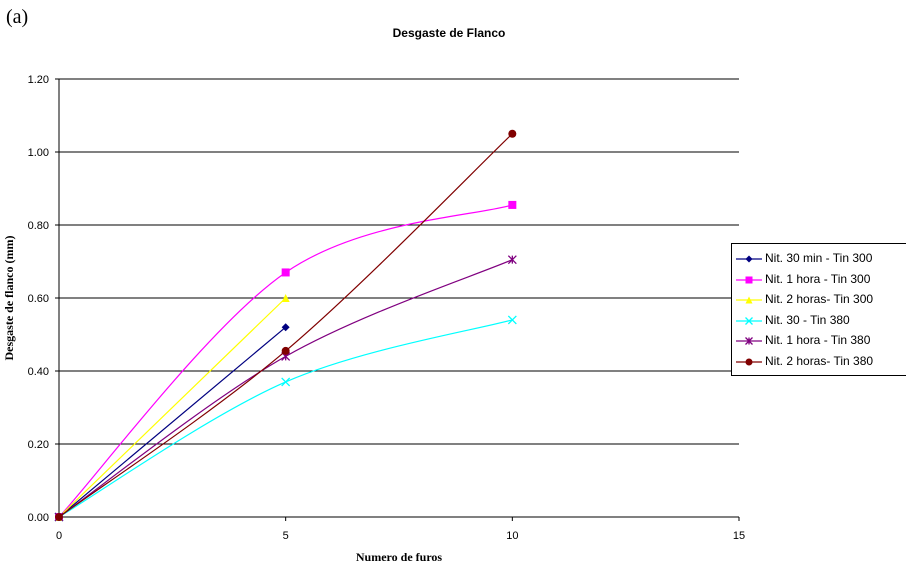 This screenshot has width=906, height=569. Describe the element at coordinates (17, 17) in the screenshot. I see `panel-label: (a)` at that location.